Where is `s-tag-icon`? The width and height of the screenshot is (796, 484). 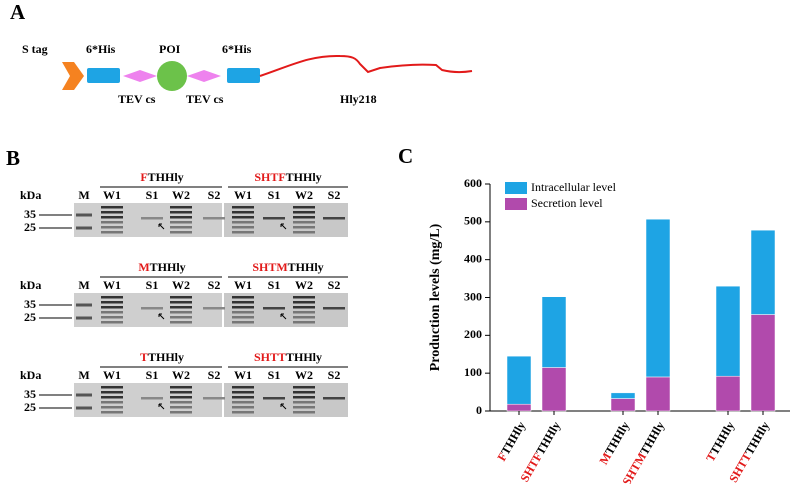 s-tag-icon is located at coordinates (73, 76).